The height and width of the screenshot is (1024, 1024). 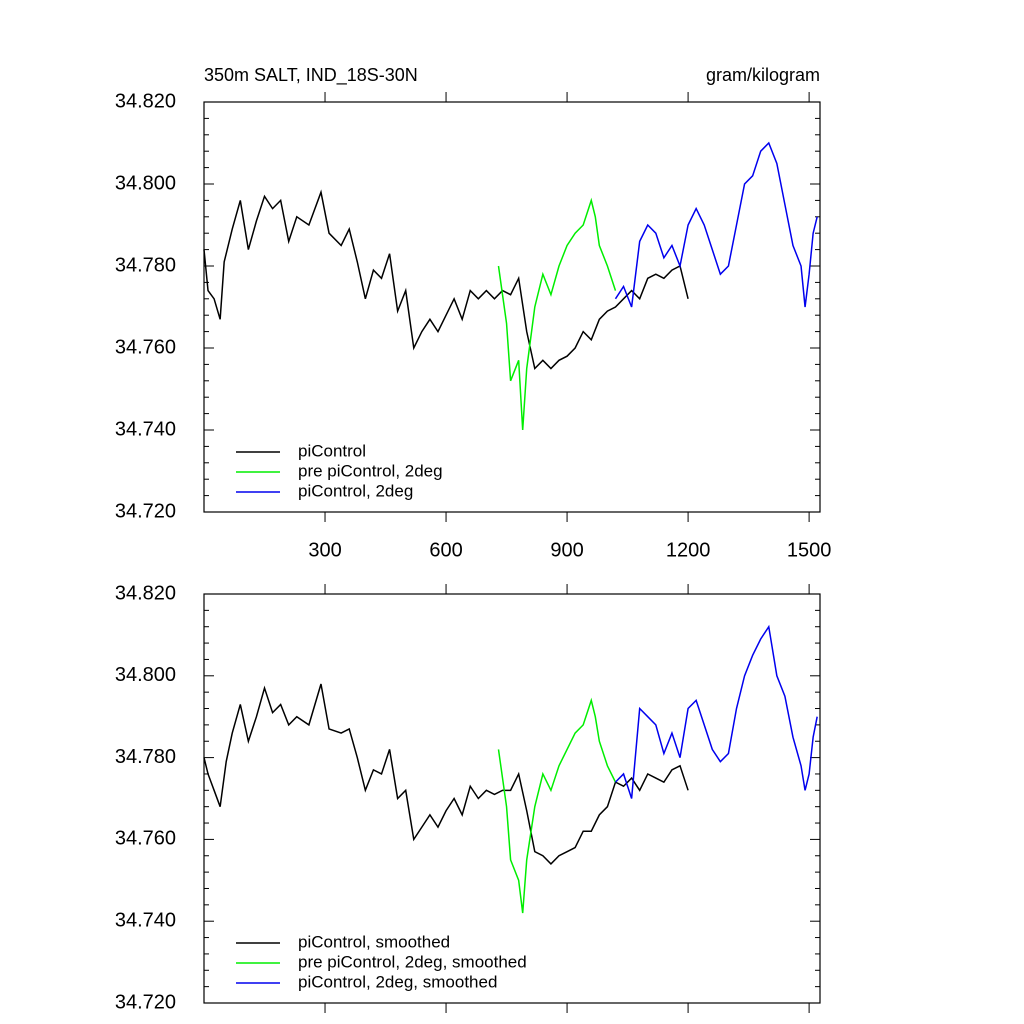 What do you see at coordinates (374, 941) in the screenshot?
I see `legend-label: piControl, smoothed` at bounding box center [374, 941].